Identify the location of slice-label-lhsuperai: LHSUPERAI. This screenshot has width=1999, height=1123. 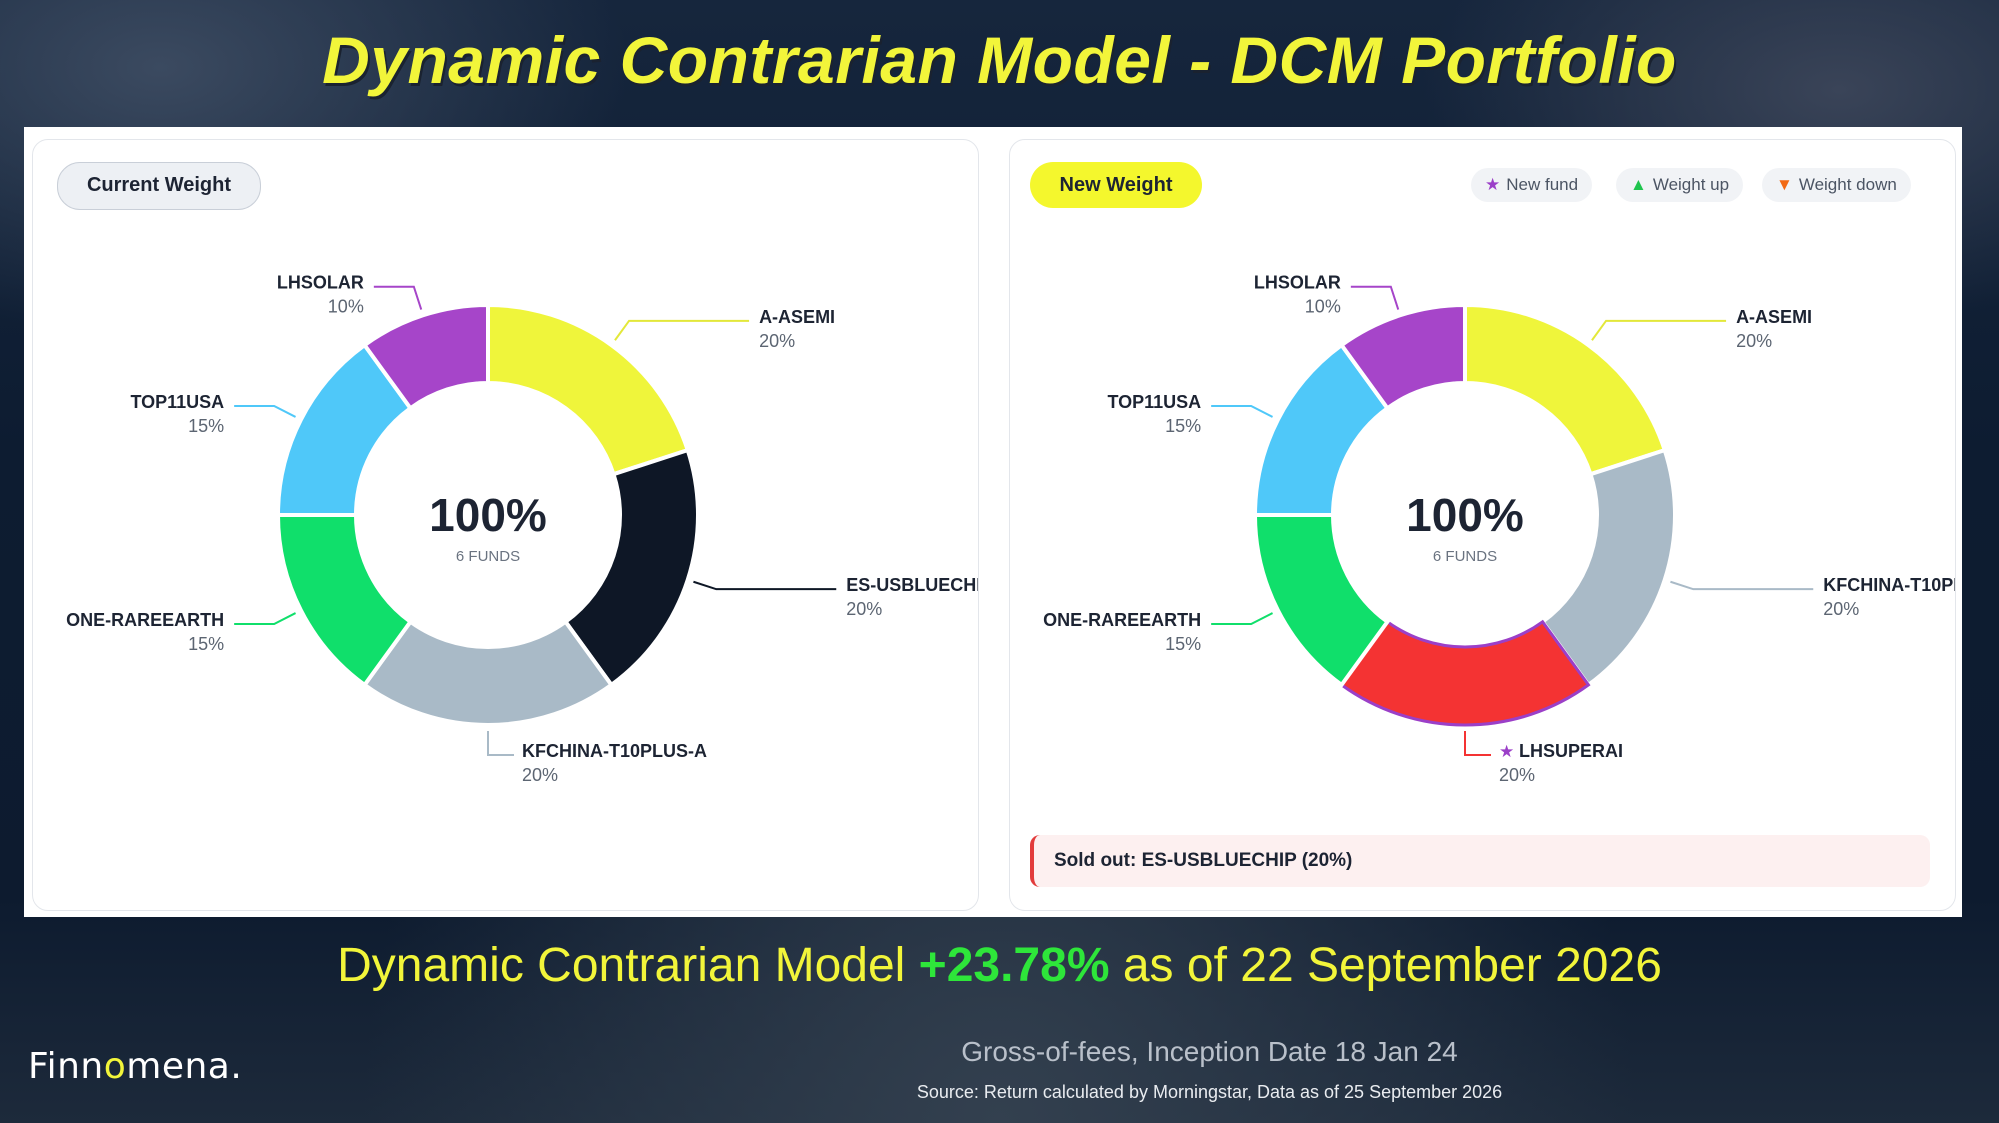
(1571, 751).